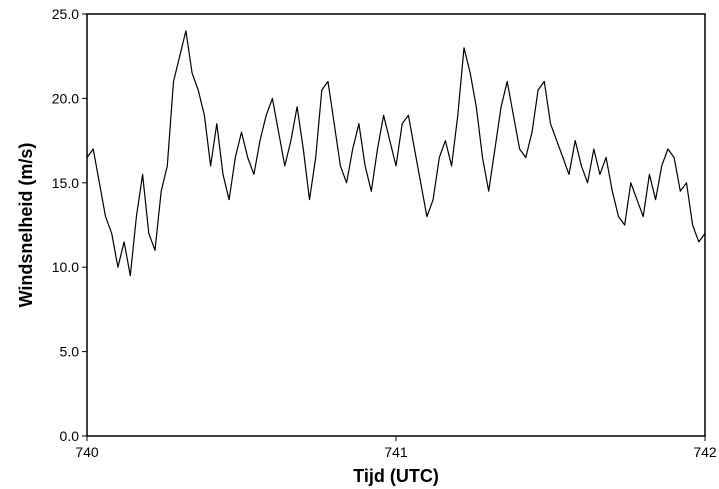 Image resolution: width=719 pixels, height=489 pixels. What do you see at coordinates (65, 14) in the screenshot?
I see `y-tick-label: 25.0` at bounding box center [65, 14].